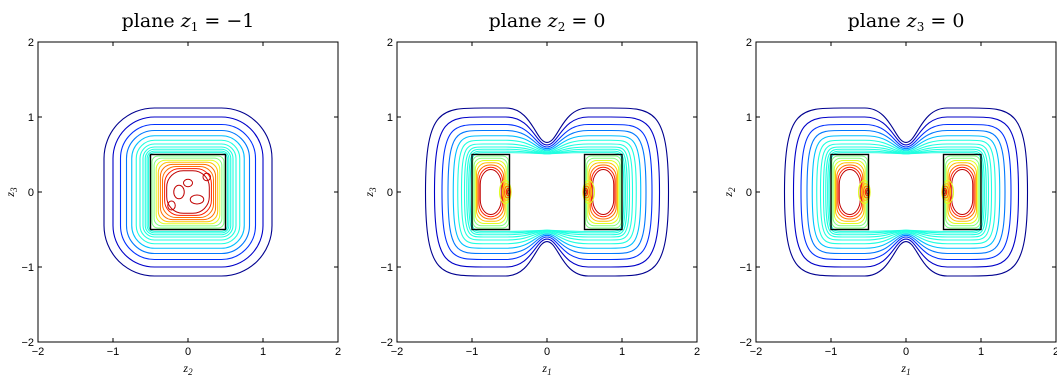  I want to click on chart-title: plane z2 = 0, so click(547, 22).